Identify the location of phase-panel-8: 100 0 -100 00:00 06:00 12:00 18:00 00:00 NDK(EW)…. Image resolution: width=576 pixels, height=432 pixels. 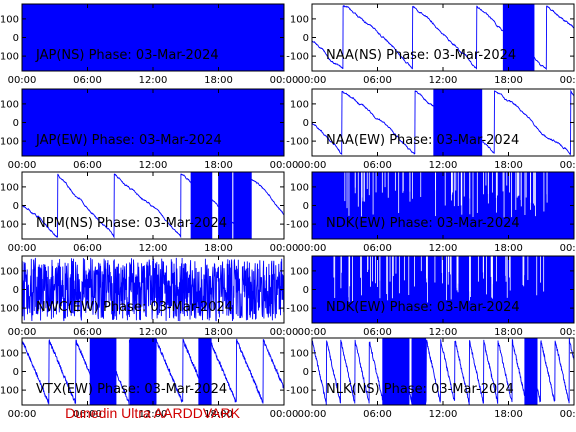
(431, 296).